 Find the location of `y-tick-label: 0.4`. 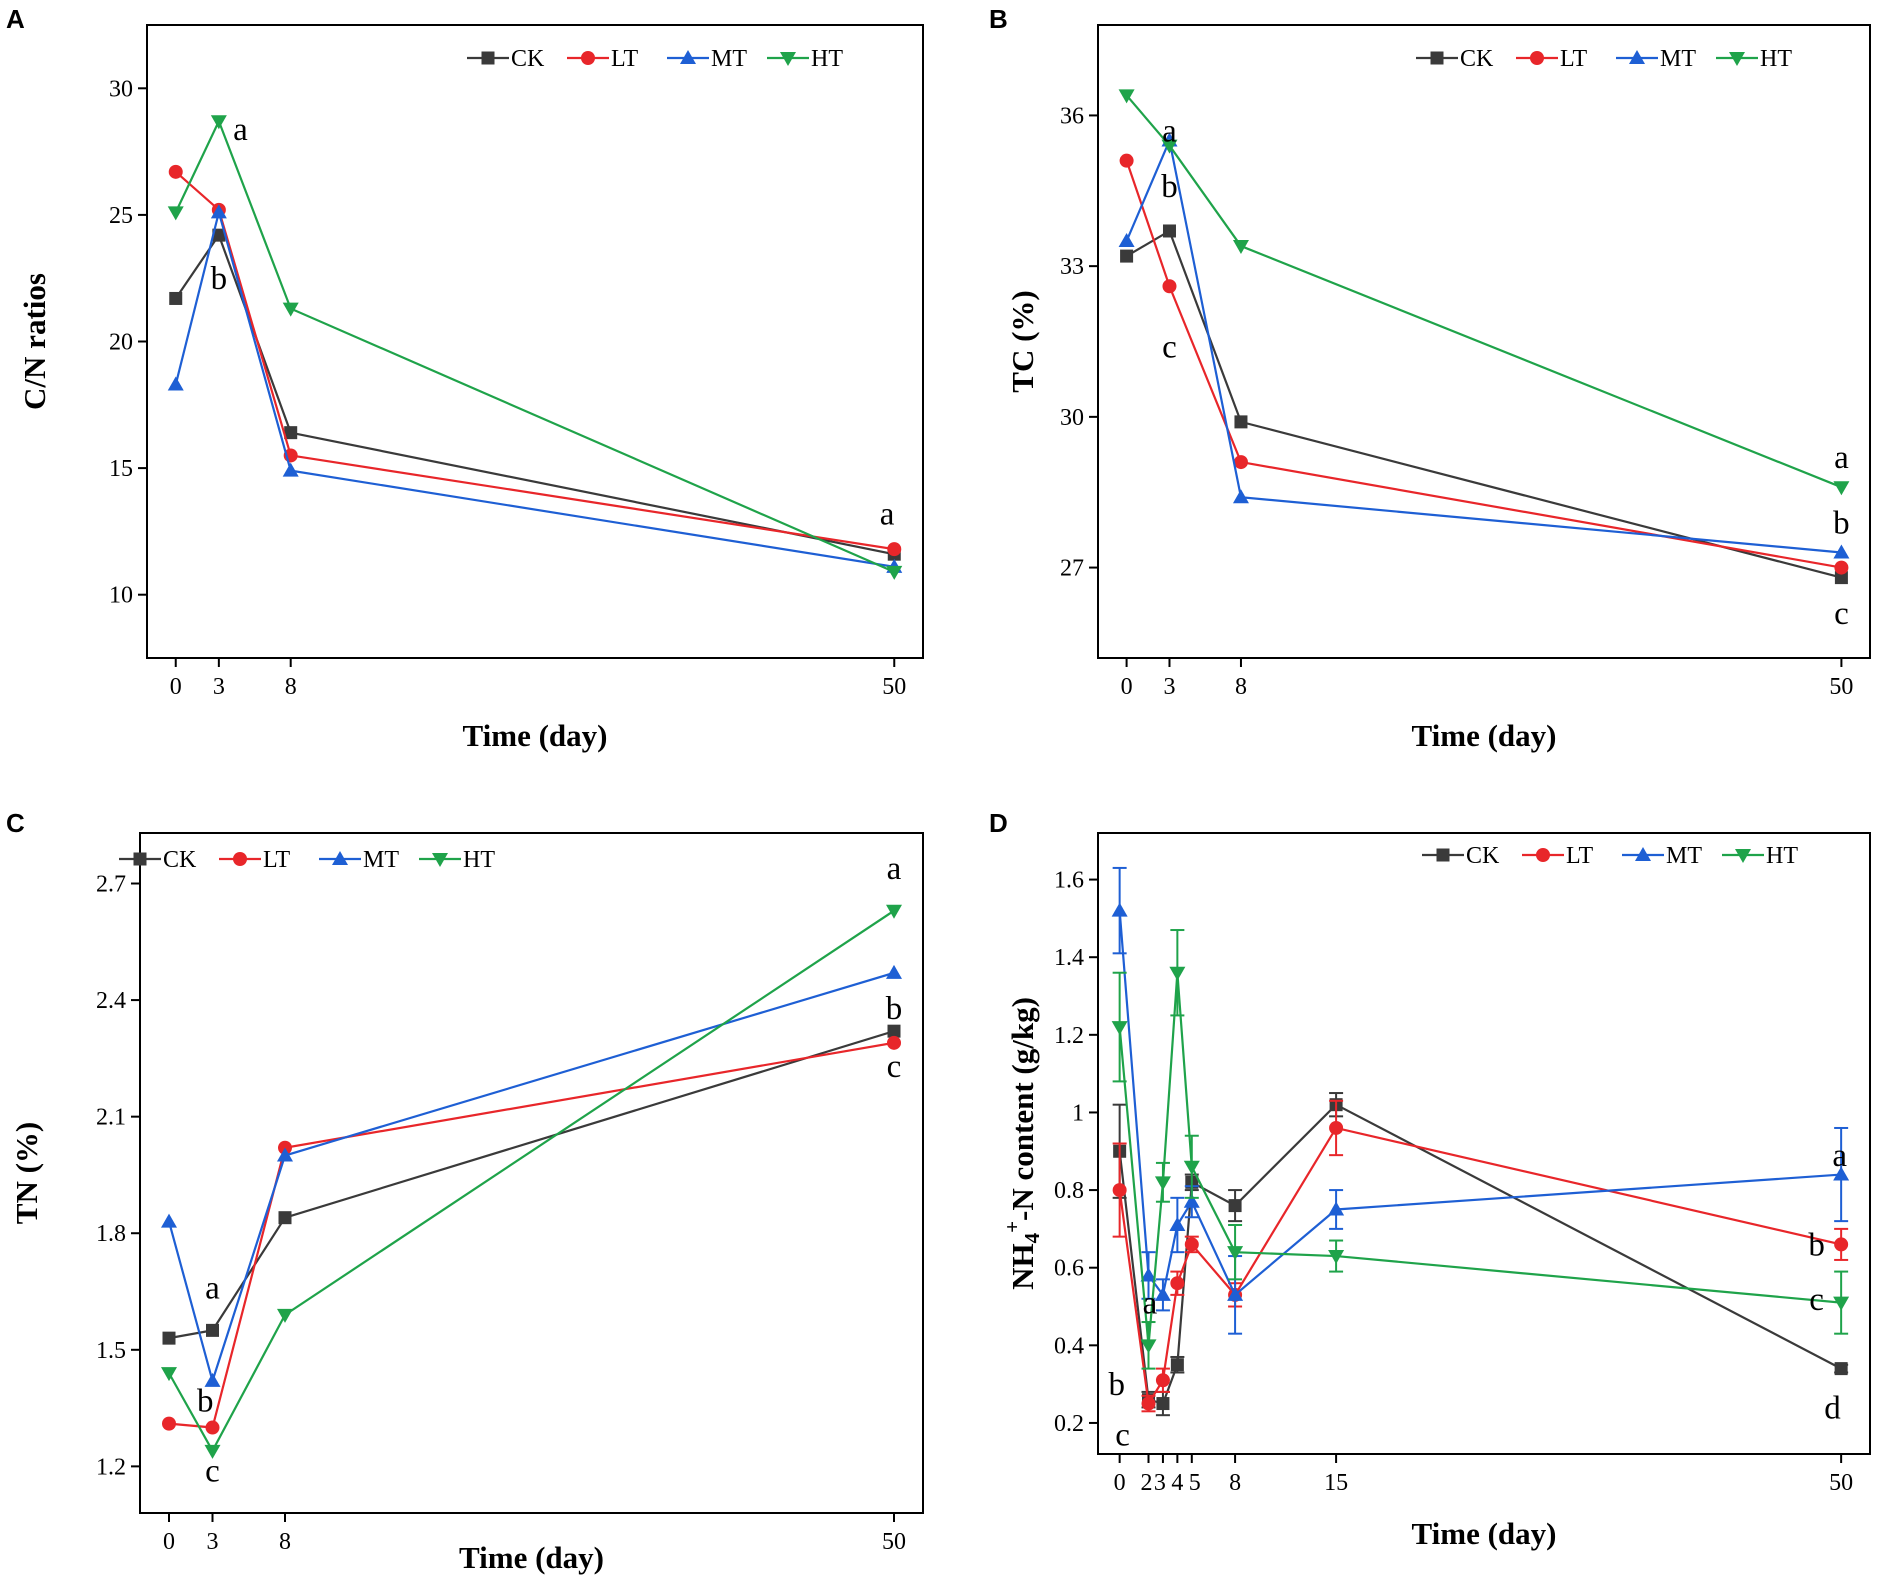

y-tick-label: 0.4 is located at coordinates (1069, 1346).